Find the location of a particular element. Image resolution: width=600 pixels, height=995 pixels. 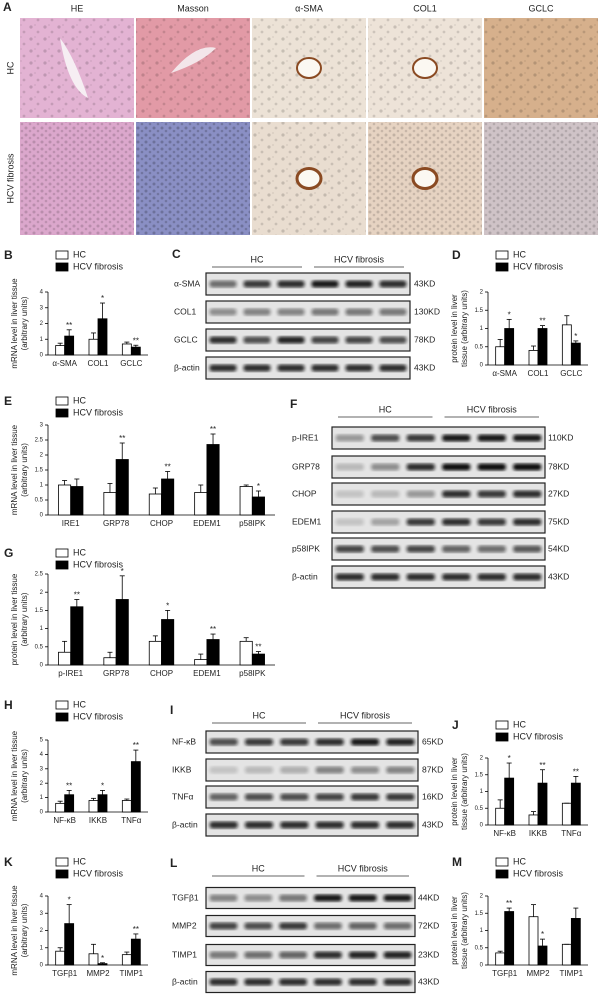

size-label: 16KD is located at coordinates (432, 796).